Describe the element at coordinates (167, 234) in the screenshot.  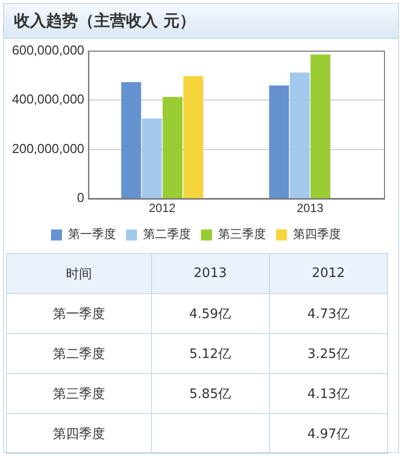
I see `legend-label: 第二季度` at that location.